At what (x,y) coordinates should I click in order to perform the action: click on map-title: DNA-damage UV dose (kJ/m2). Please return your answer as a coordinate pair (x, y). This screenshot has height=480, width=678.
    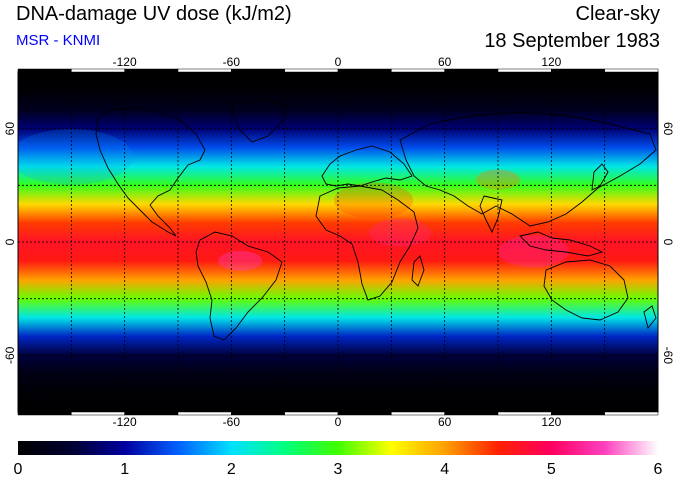
    Looking at the image, I should click on (154, 14).